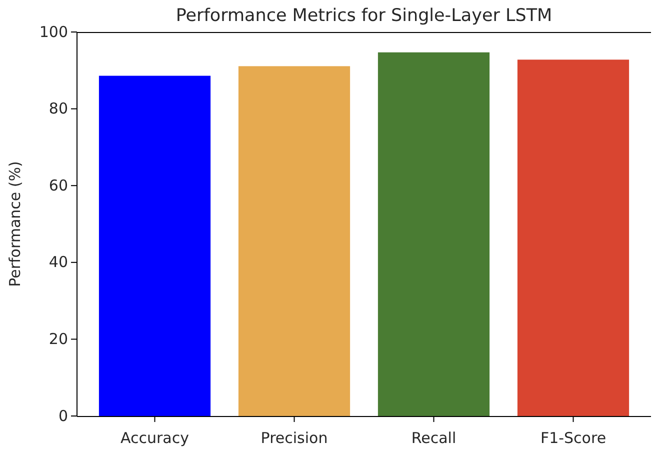  I want to click on y-tick-label: 60, so click(58, 185).